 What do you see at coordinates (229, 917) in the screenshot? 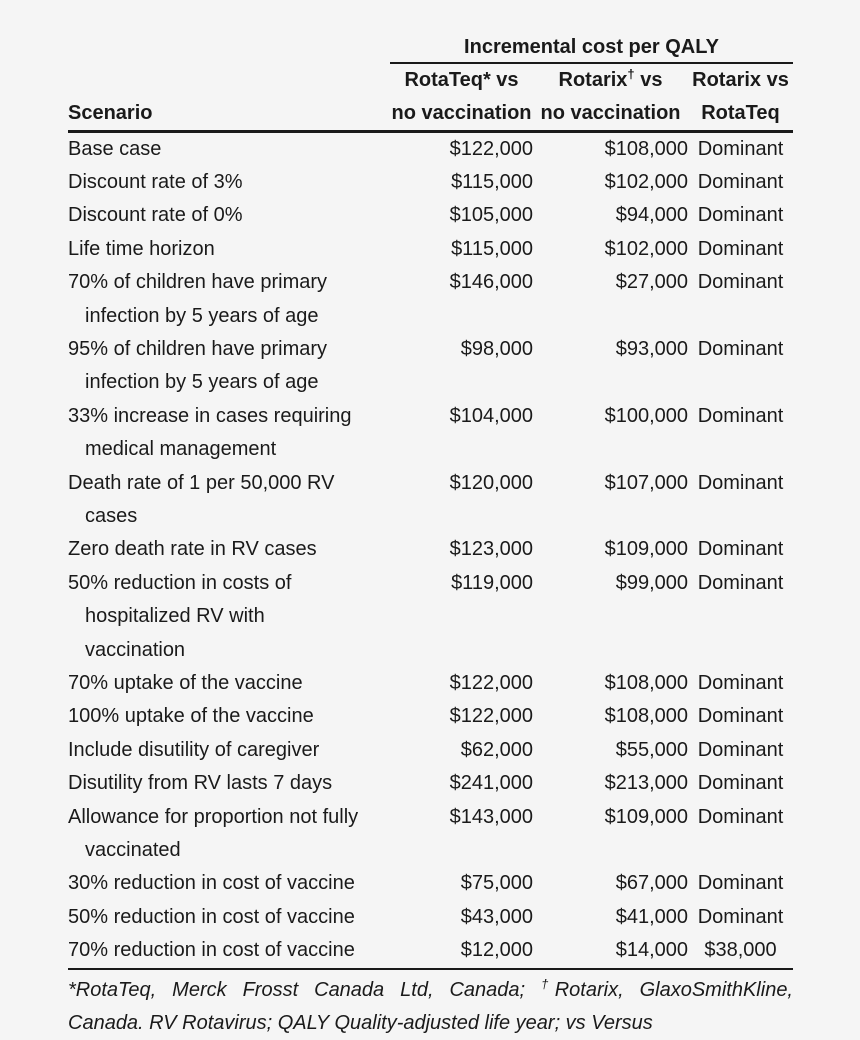
I see `scenario-cell: 50% reduction in cost of vaccine` at bounding box center [229, 917].